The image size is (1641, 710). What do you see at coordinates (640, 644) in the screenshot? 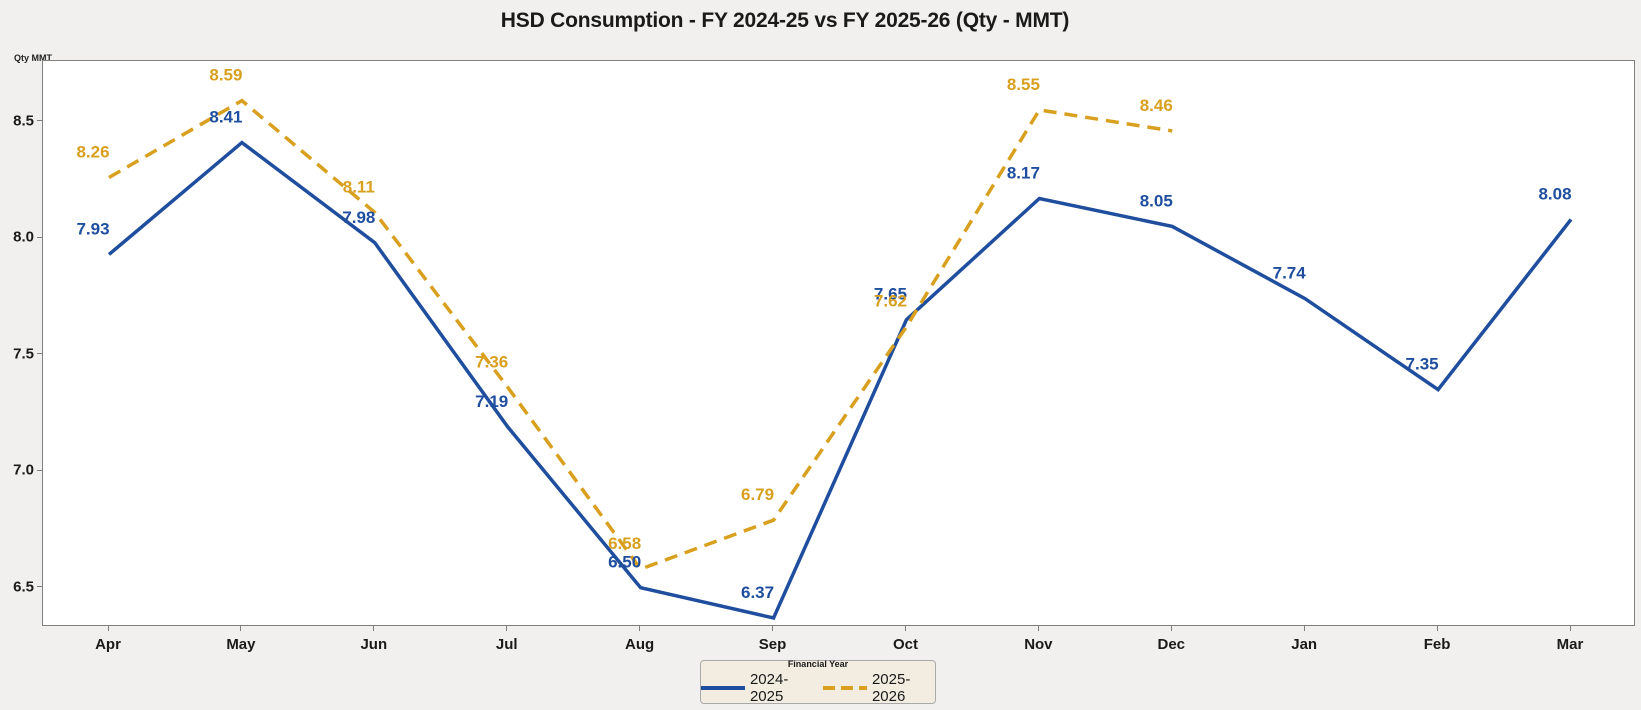
I see `x-tick-label-aug: Aug` at bounding box center [640, 644].